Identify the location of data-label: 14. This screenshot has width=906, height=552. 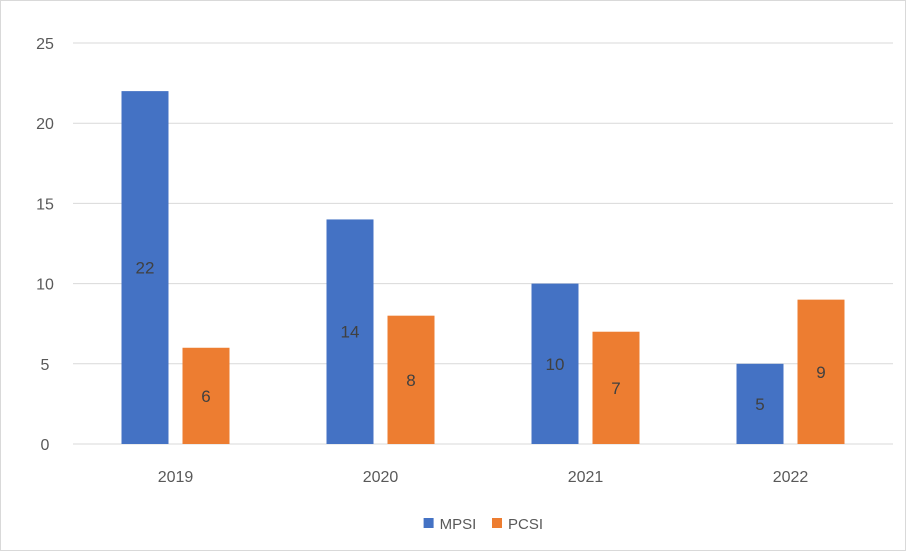
(350, 332).